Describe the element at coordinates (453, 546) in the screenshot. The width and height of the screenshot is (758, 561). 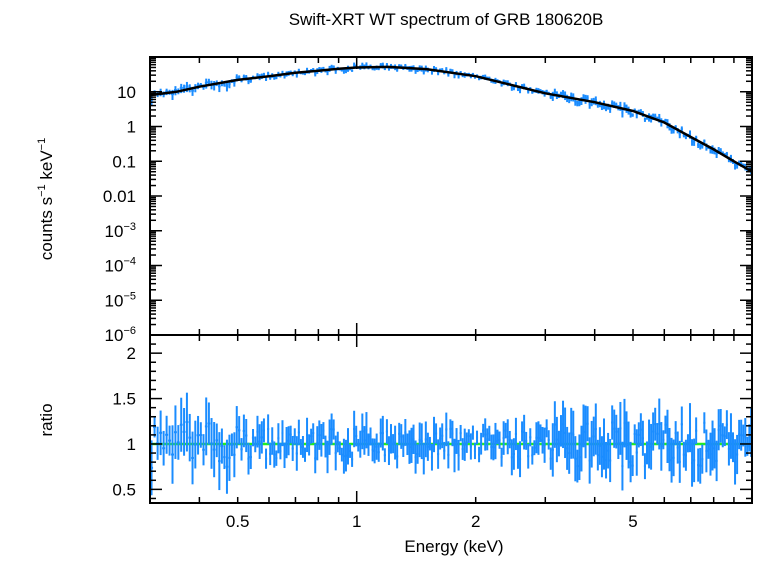
I see `x-axis-label: Energy (keV)` at that location.